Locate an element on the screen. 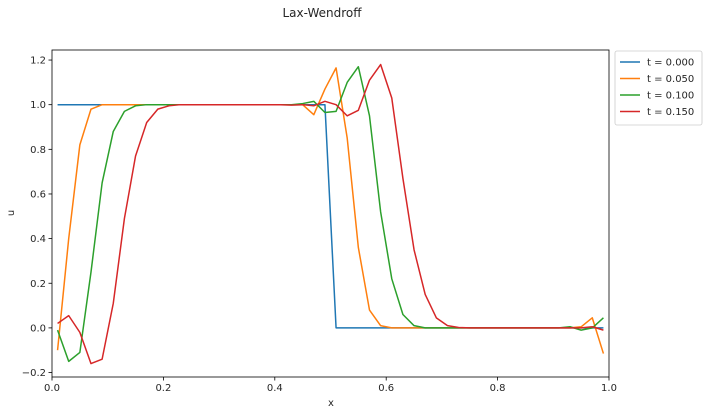  y-tick-label: 0.4 is located at coordinates (38, 239).